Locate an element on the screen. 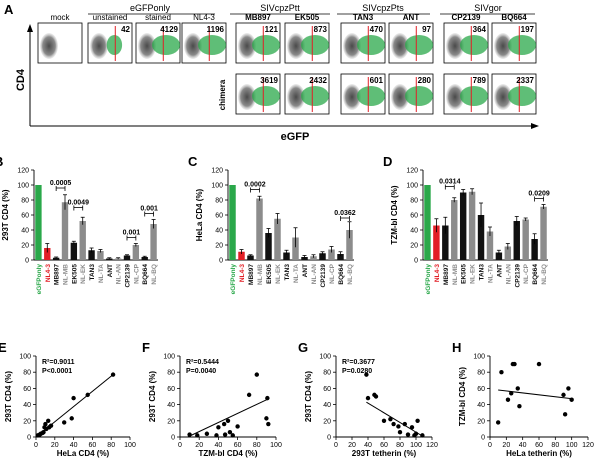 This screenshot has width=600, height=463. panel-d-category-label: BQ664 is located at coordinates (535, 274).